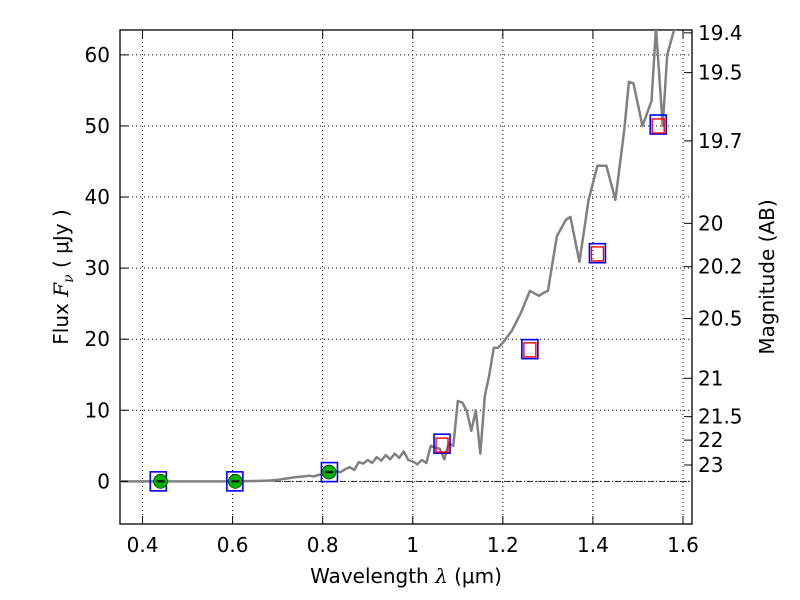 The image size is (800, 600). Describe the element at coordinates (710, 440) in the screenshot. I see `mag-tick-label: 22` at that location.